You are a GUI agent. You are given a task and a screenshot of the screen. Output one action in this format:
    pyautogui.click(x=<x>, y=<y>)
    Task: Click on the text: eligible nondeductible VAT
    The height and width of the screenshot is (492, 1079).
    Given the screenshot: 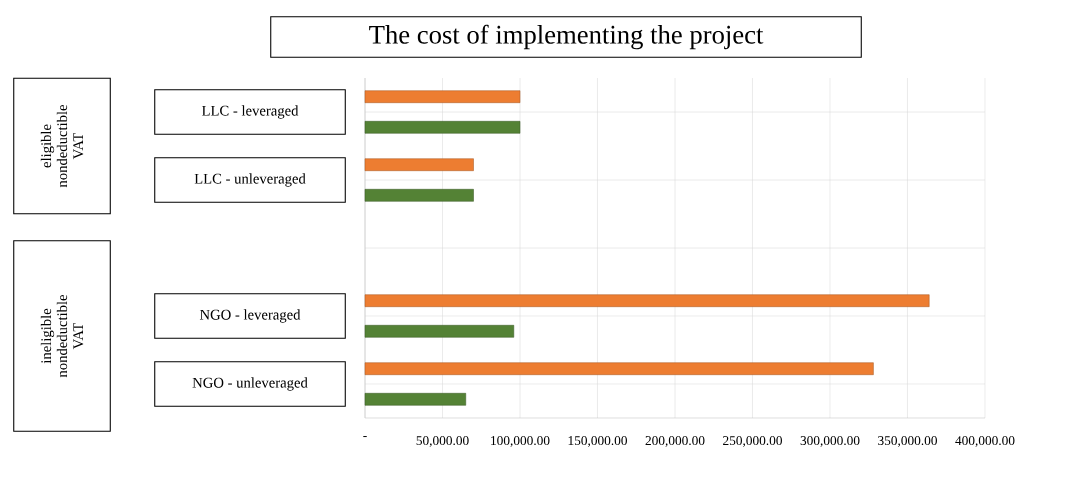 What is the action you would take?
    pyautogui.click(x=62, y=146)
    